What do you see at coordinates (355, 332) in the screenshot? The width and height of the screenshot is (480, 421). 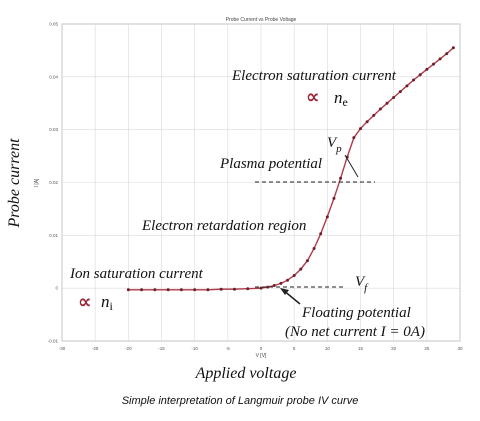 I see `no-net-current-label: (No net current I = 0A)` at bounding box center [355, 332].